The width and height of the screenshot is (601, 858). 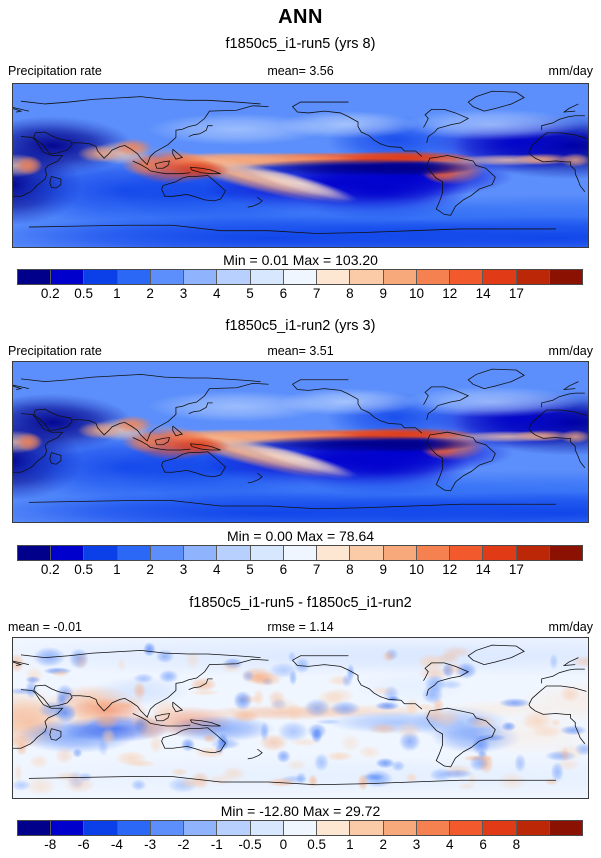 I want to click on colorbar-difference-tick-label: -8, so click(x=50, y=844).